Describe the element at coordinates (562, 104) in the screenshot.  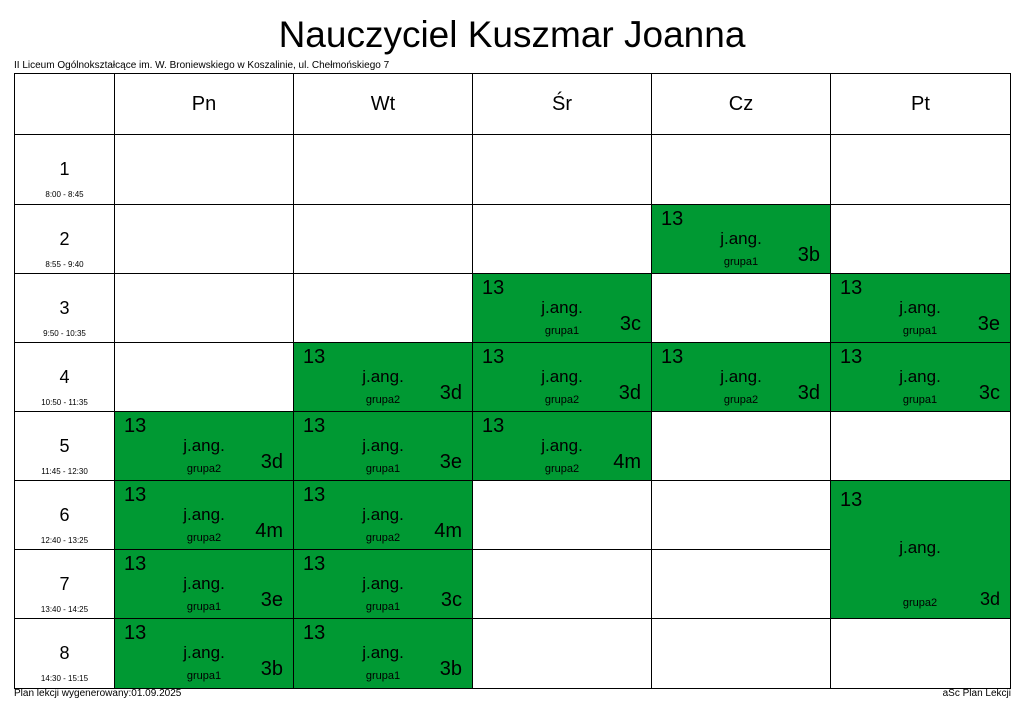
I see `day-header: Śr` at that location.